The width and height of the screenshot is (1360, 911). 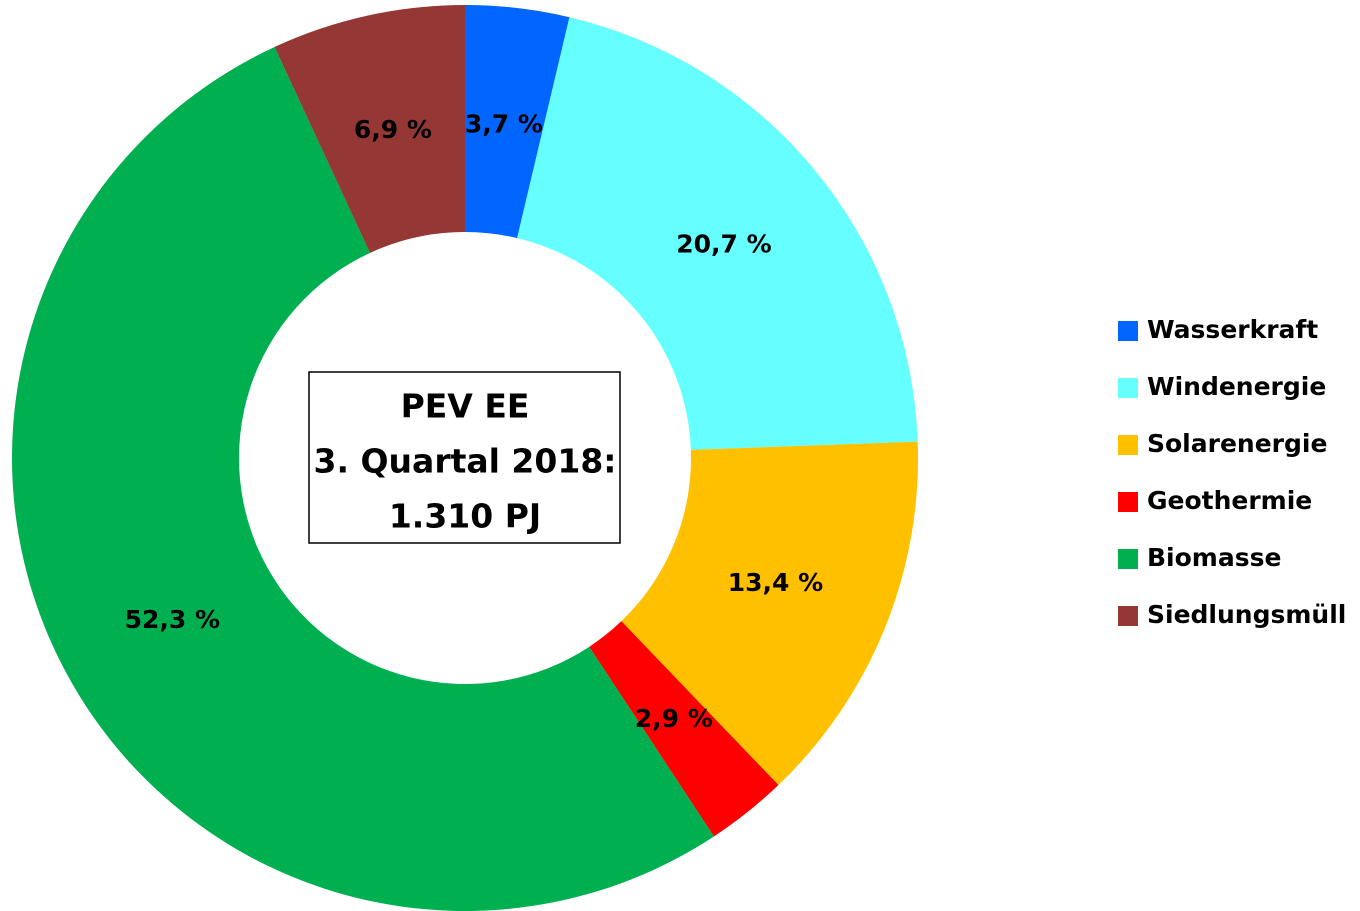 I want to click on center-text: 1.310 PJ, so click(x=465, y=516).